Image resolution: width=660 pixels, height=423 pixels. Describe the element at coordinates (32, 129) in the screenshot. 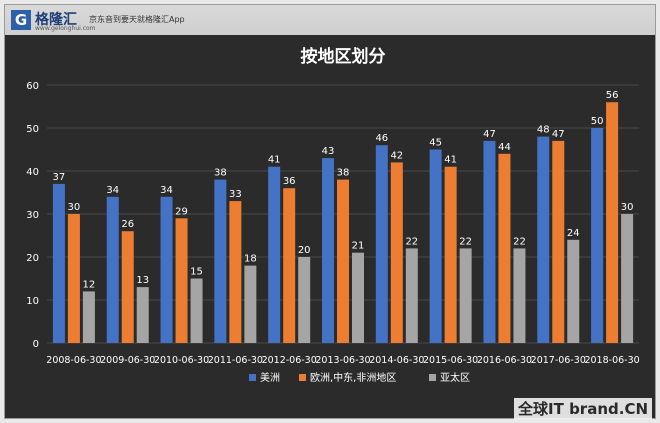

I see `y-tick-label: 50` at that location.